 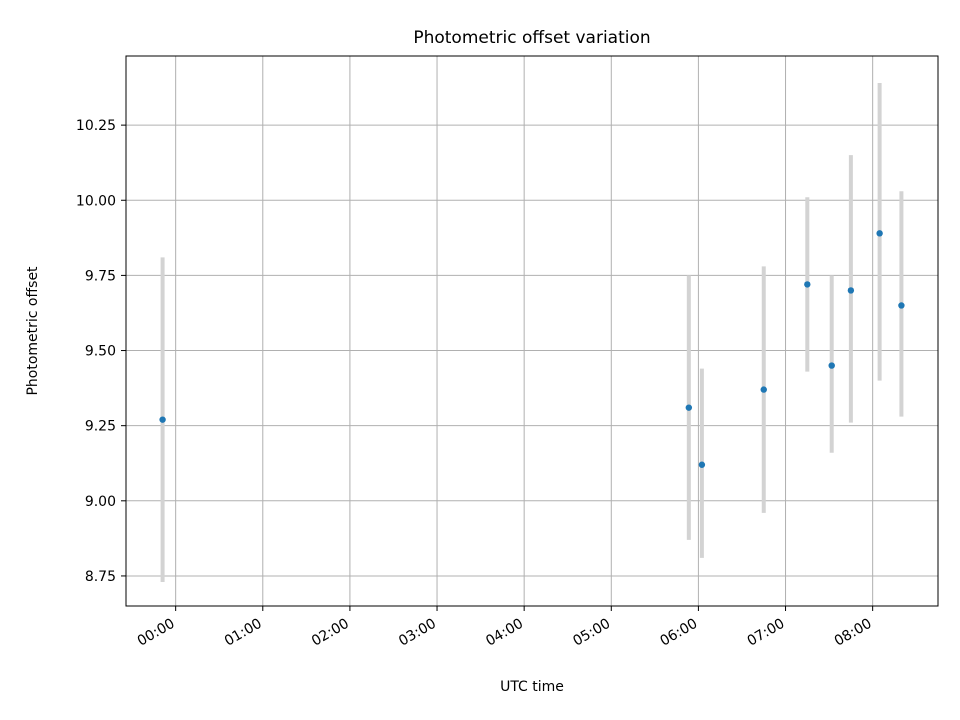 I want to click on y-axis-ticks: 8.75 9.00 9.25 9.50 9.75 10.00 10.25, so click(x=101, y=351).